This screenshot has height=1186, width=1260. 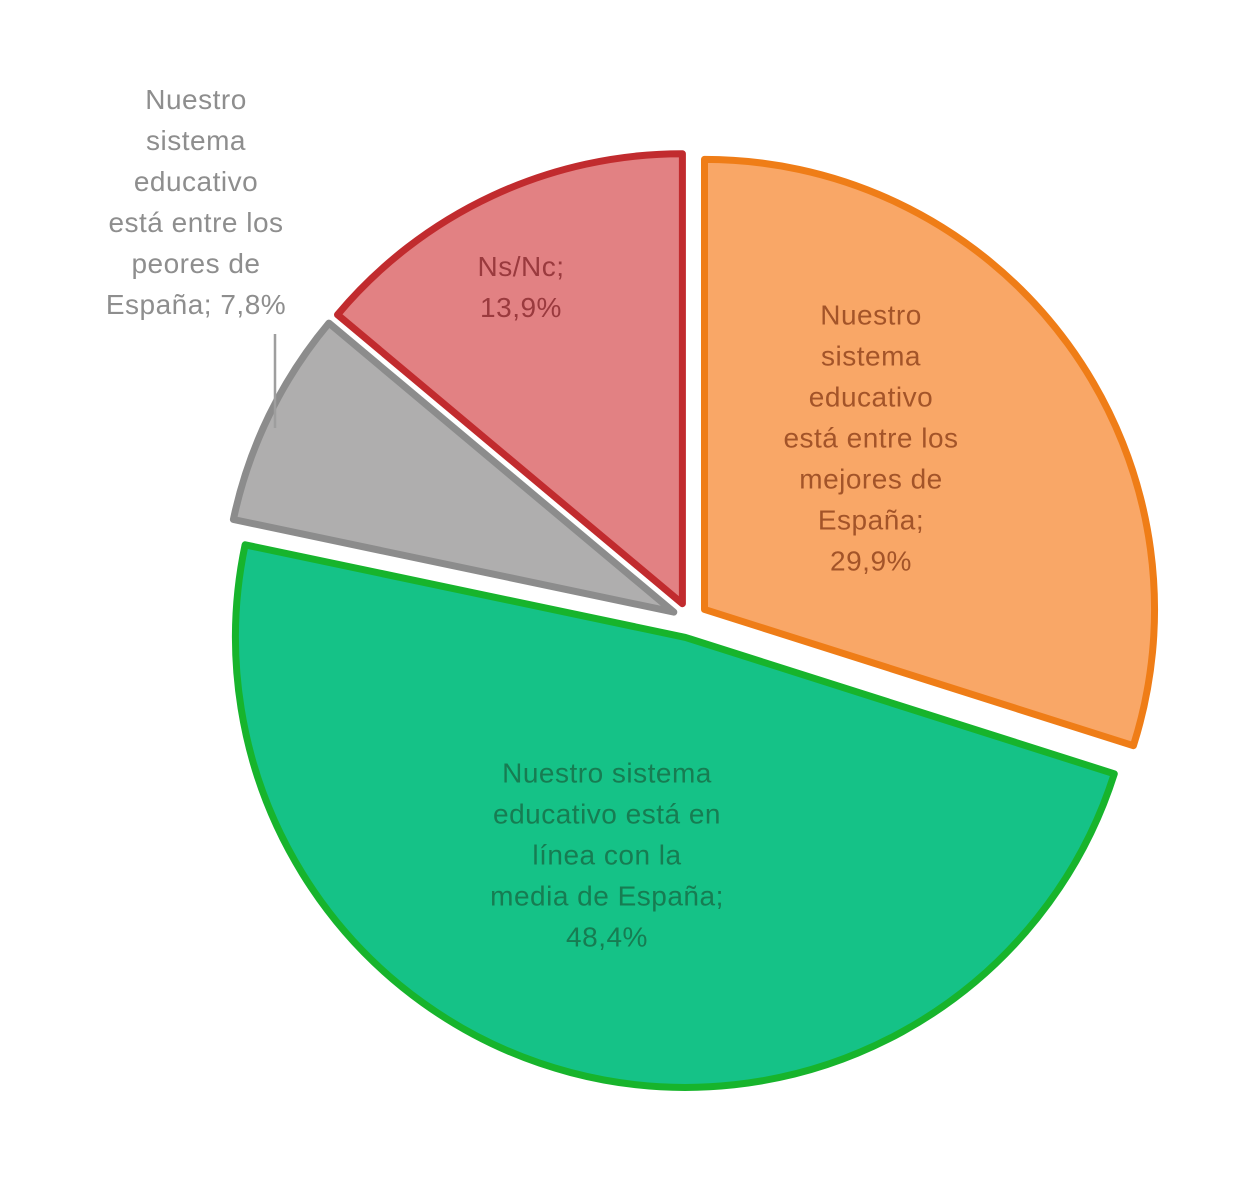 I want to click on pie-slice-peores, so click(x=453, y=467).